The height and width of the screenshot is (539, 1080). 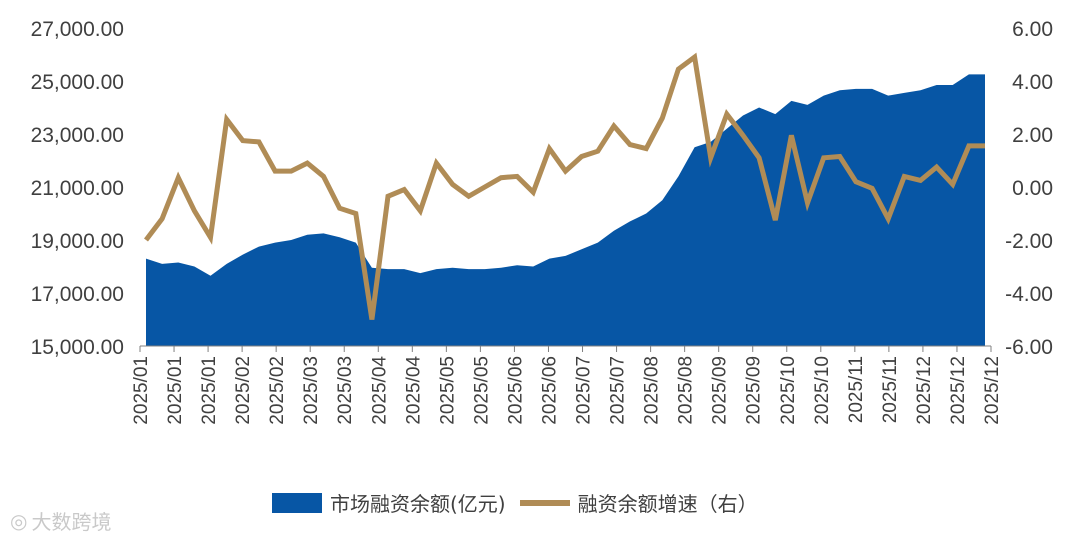 What do you see at coordinates (1029, 347) in the screenshot?
I see `right-axis-tick-label: -6.00` at bounding box center [1029, 347].